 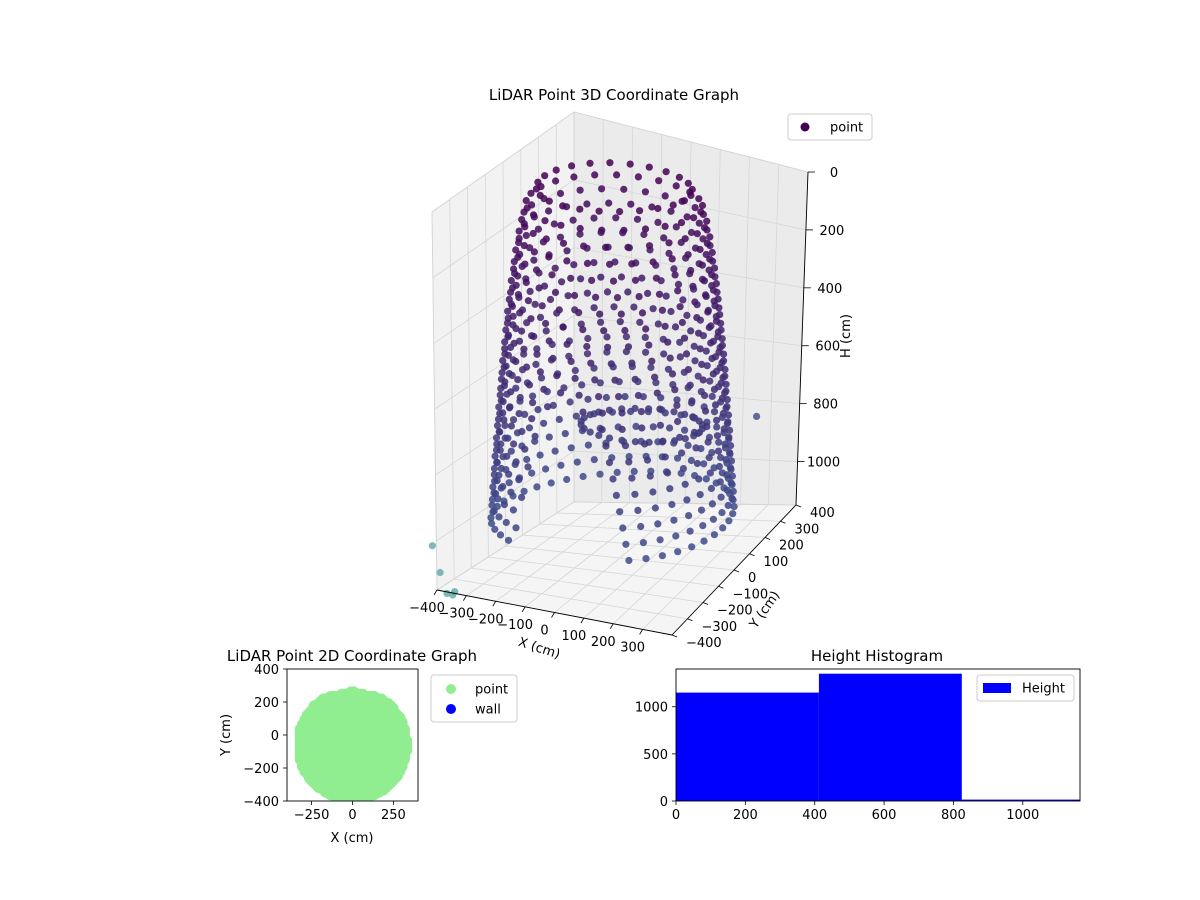 I want to click on x-tick-label-histogram: 600, so click(x=884, y=815).